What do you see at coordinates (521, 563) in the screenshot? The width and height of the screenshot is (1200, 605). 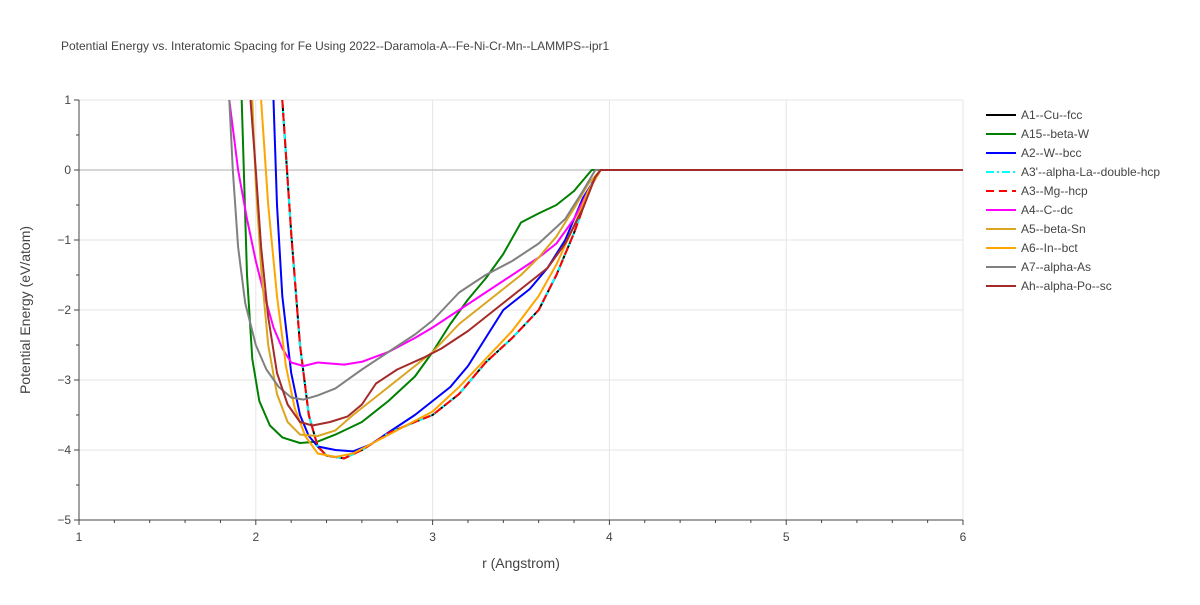 I see `x-axis-title: r (Angstrom)` at bounding box center [521, 563].